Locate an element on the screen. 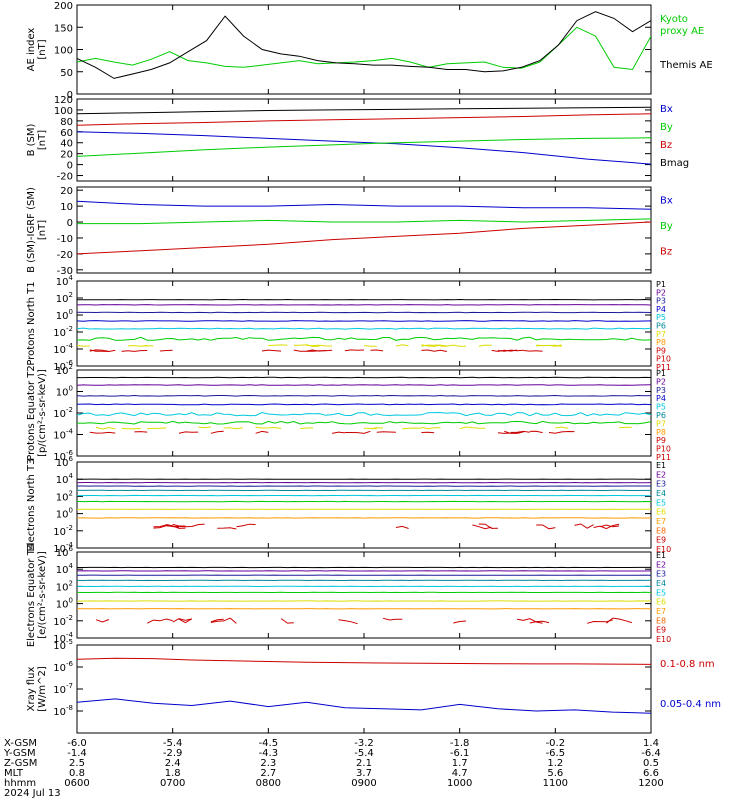 The image size is (750, 800). channel-label: E7 is located at coordinates (661, 521).